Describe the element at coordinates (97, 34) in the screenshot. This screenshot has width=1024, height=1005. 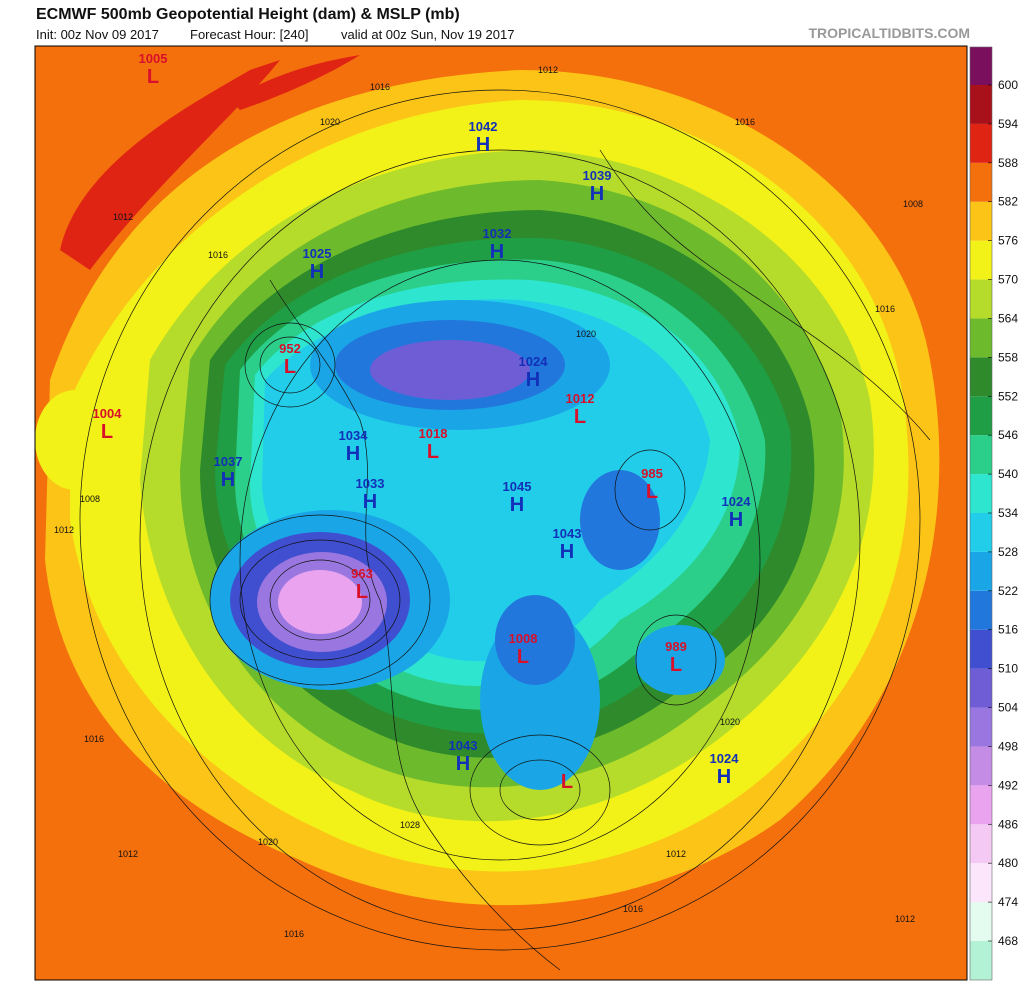
I see `init-time: Init: 00z Nov 09 2017` at that location.